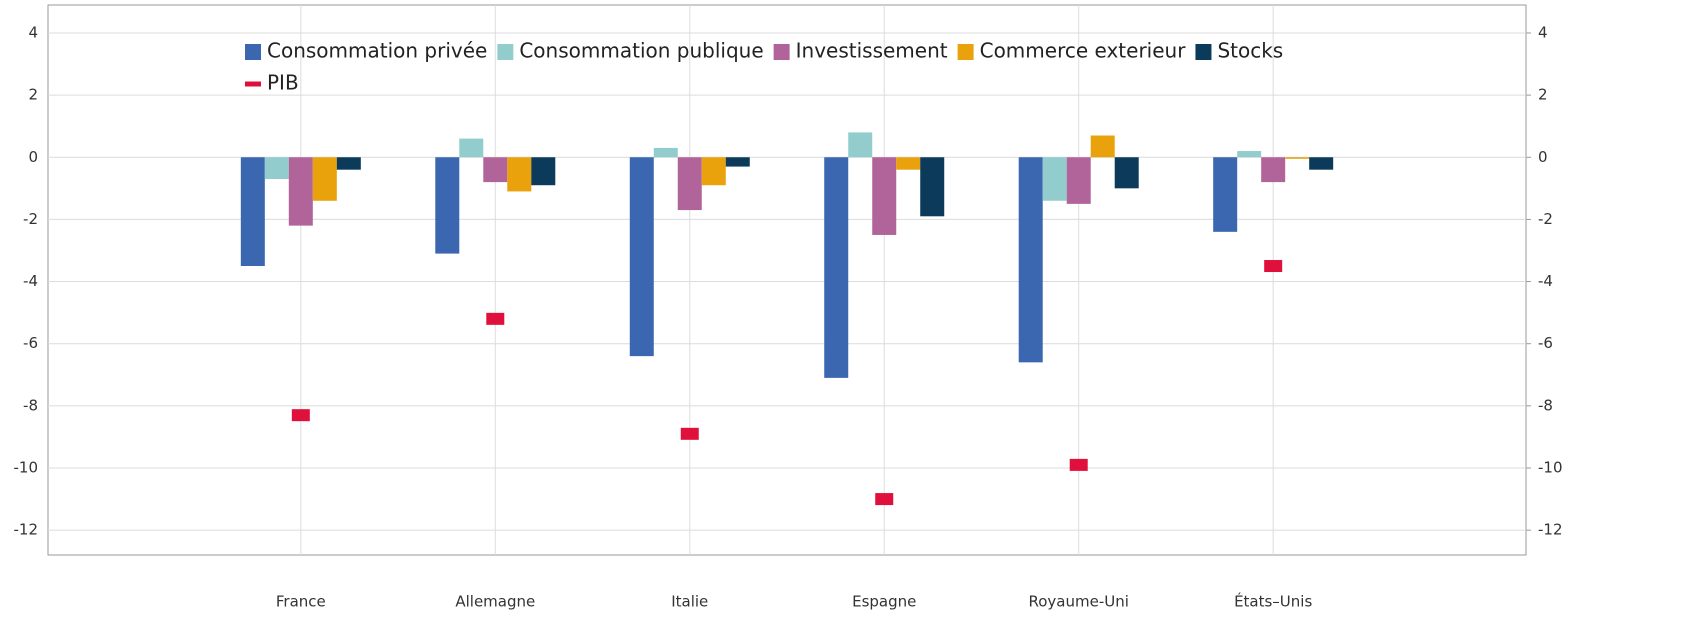 The height and width of the screenshot is (621, 1683). Describe the element at coordinates (495, 602) in the screenshot. I see `x-tick-label: Allemagne` at that location.